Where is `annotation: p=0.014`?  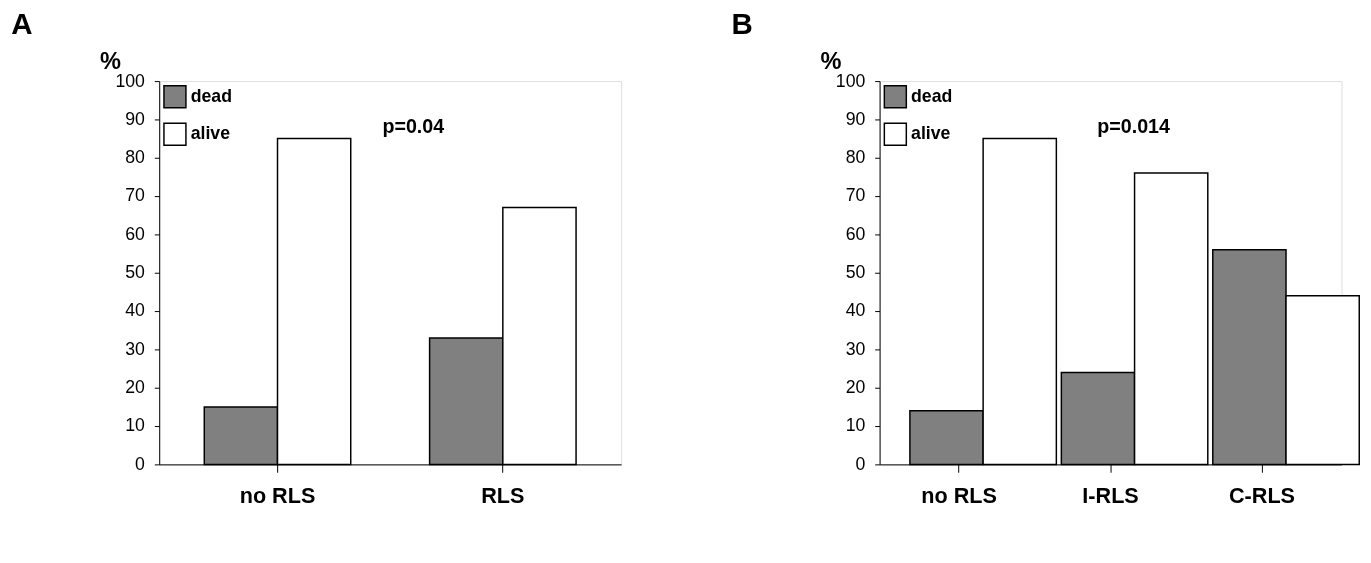 annotation: p=0.014 is located at coordinates (1134, 126).